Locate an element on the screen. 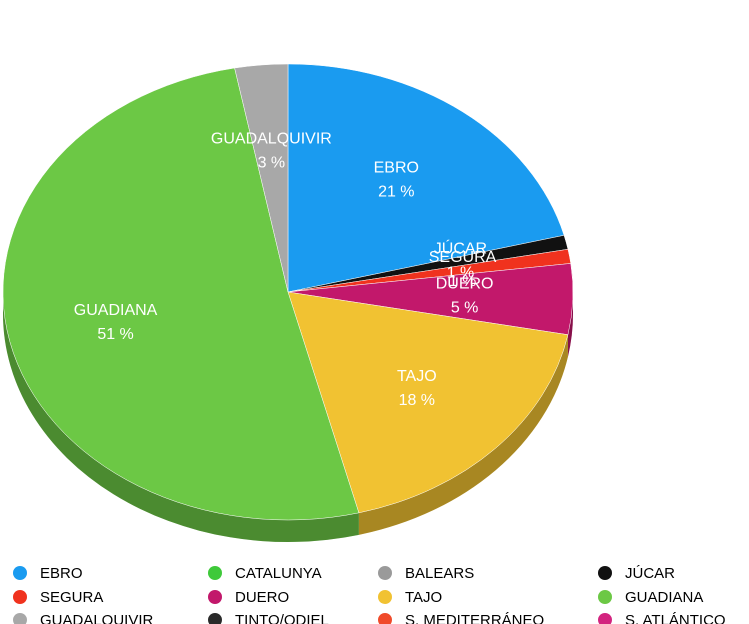  legend-label: EBRO is located at coordinates (61, 573).